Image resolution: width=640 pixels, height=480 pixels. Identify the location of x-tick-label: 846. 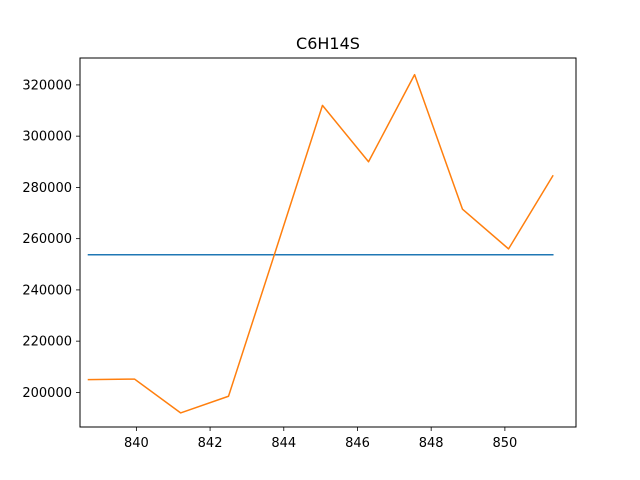
(357, 443).